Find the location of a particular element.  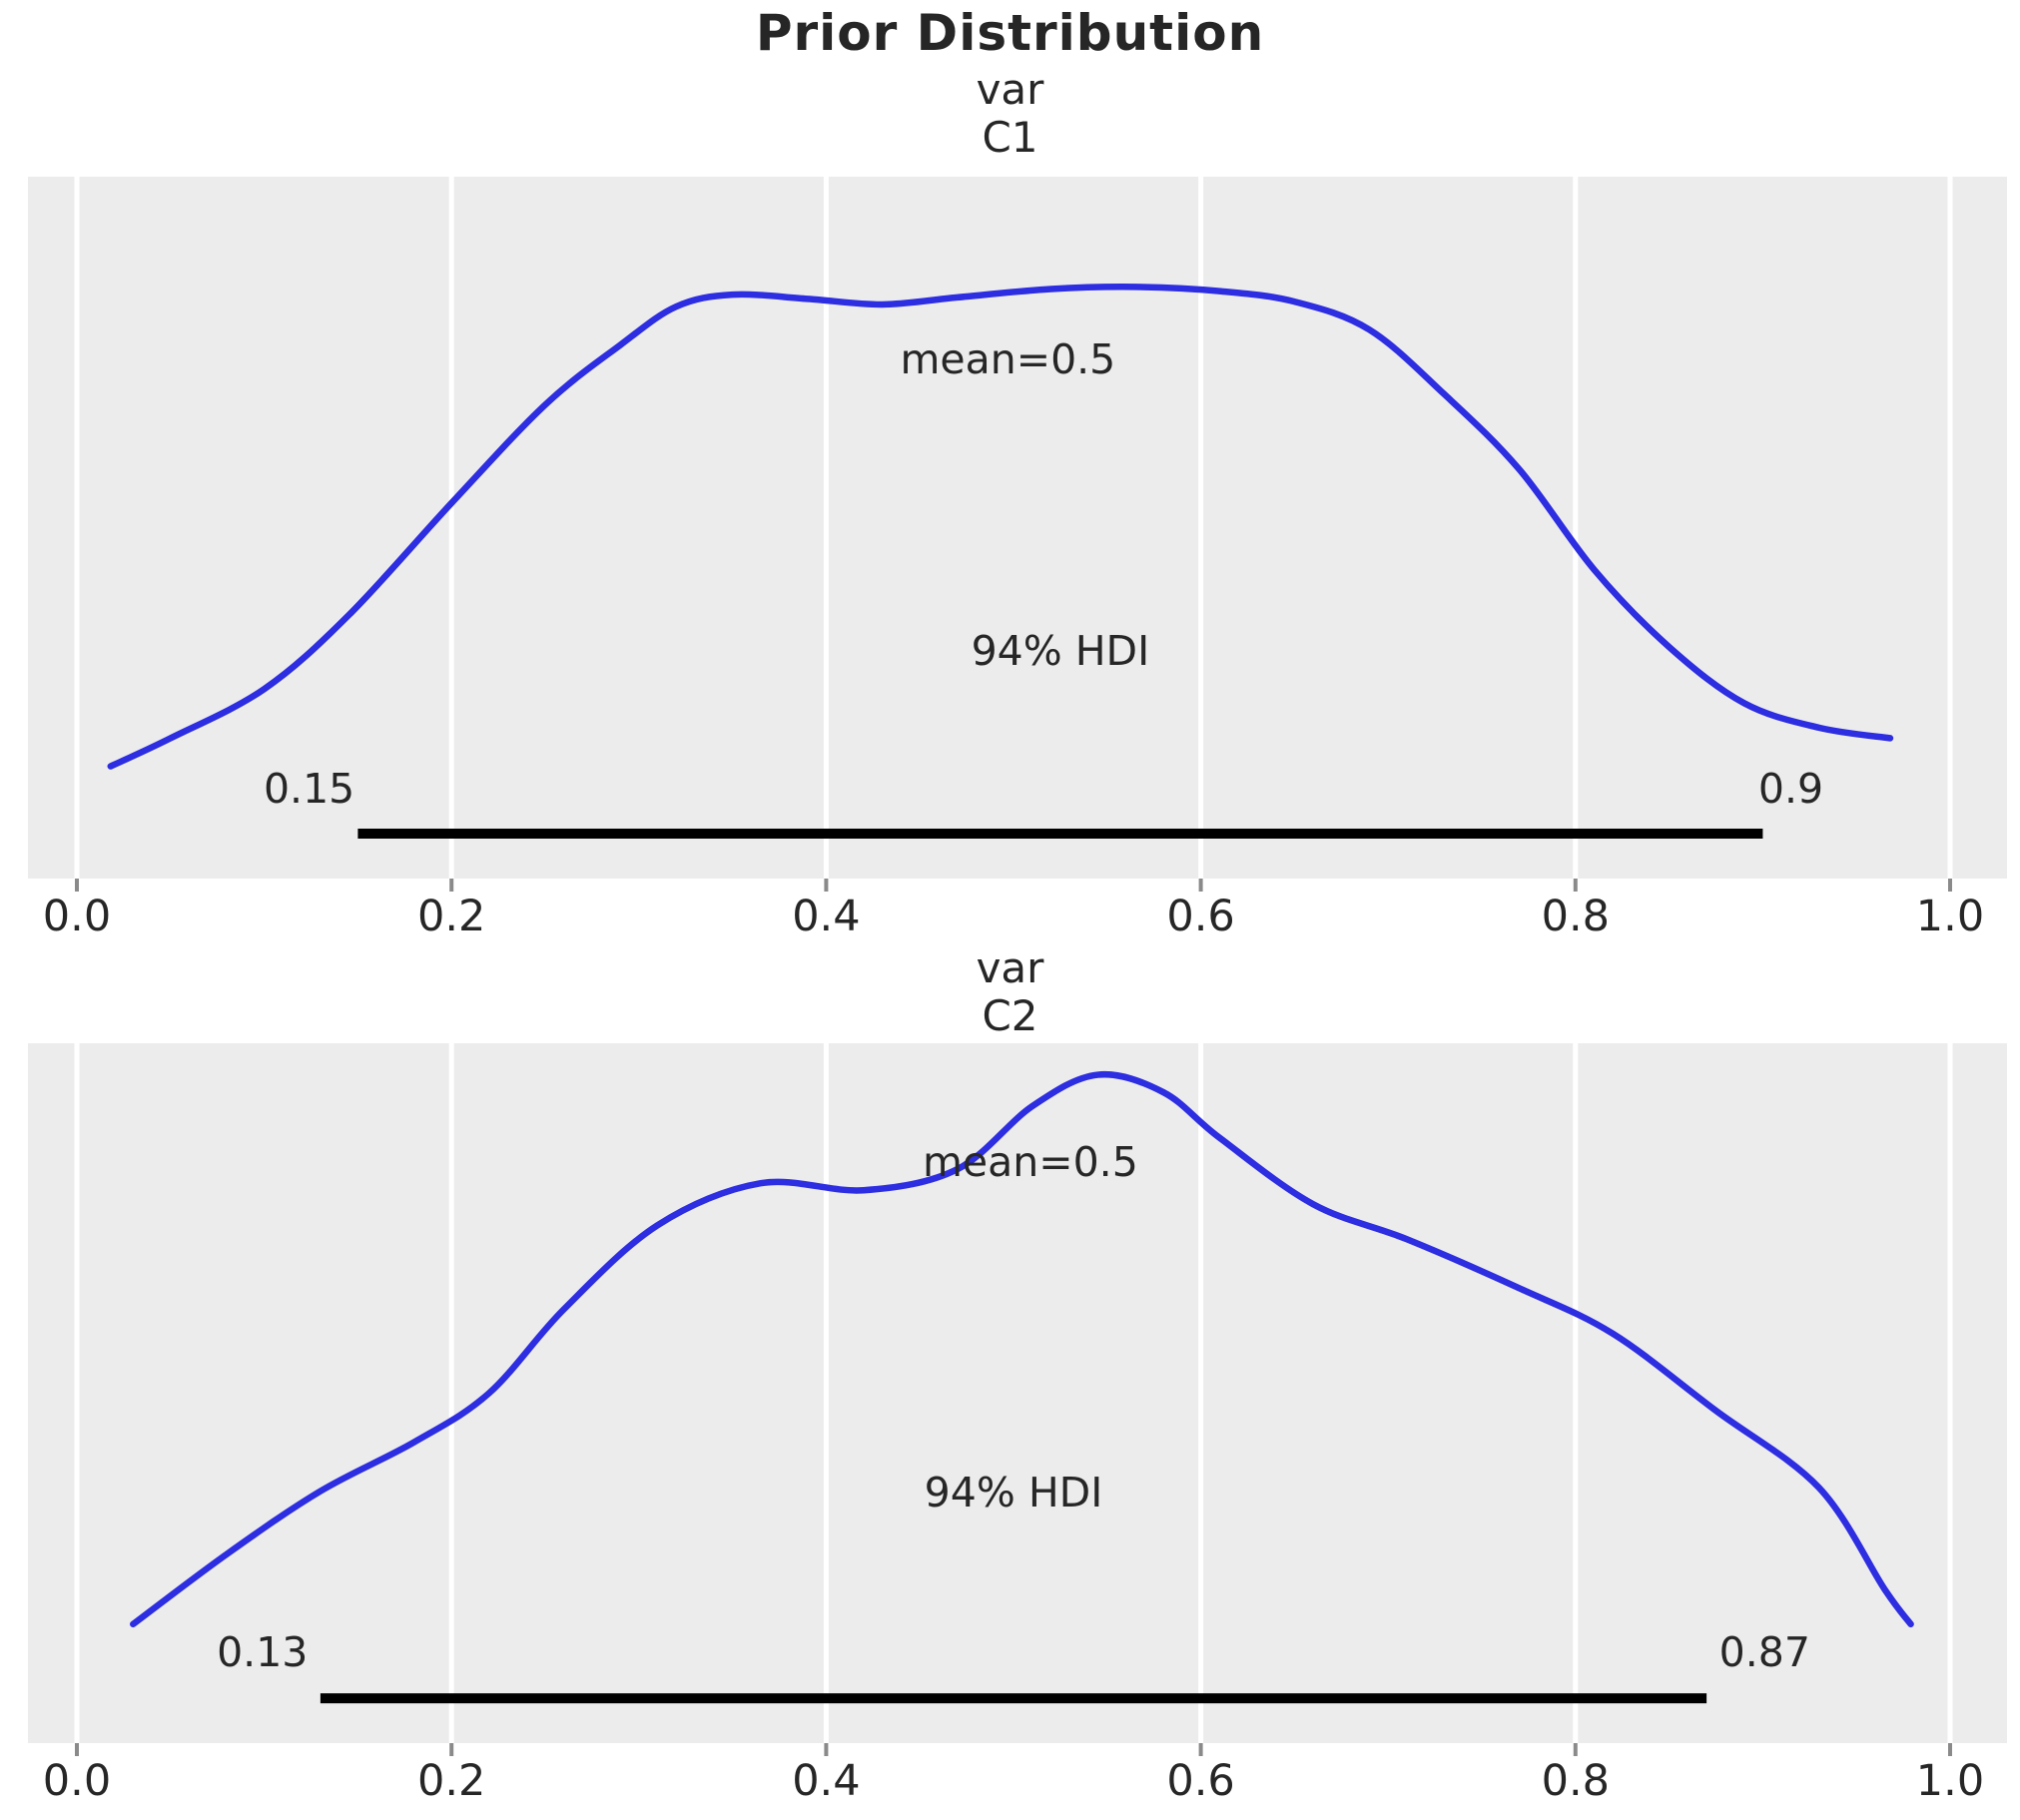

panel-coord-label: C2 is located at coordinates (1010, 1015).